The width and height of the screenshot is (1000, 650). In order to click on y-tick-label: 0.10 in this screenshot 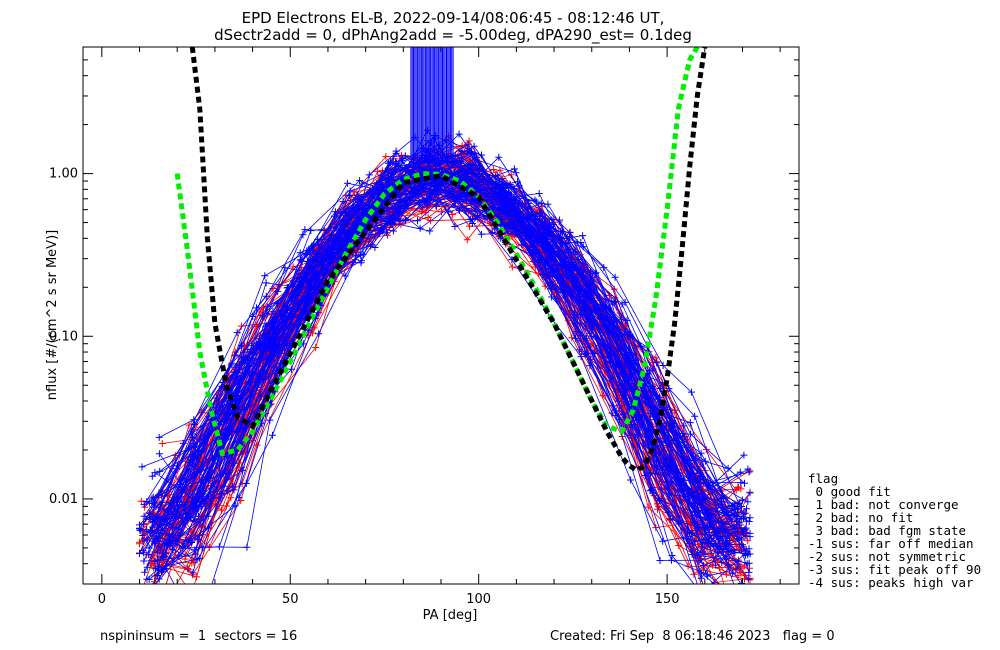, I will do `click(63, 336)`.